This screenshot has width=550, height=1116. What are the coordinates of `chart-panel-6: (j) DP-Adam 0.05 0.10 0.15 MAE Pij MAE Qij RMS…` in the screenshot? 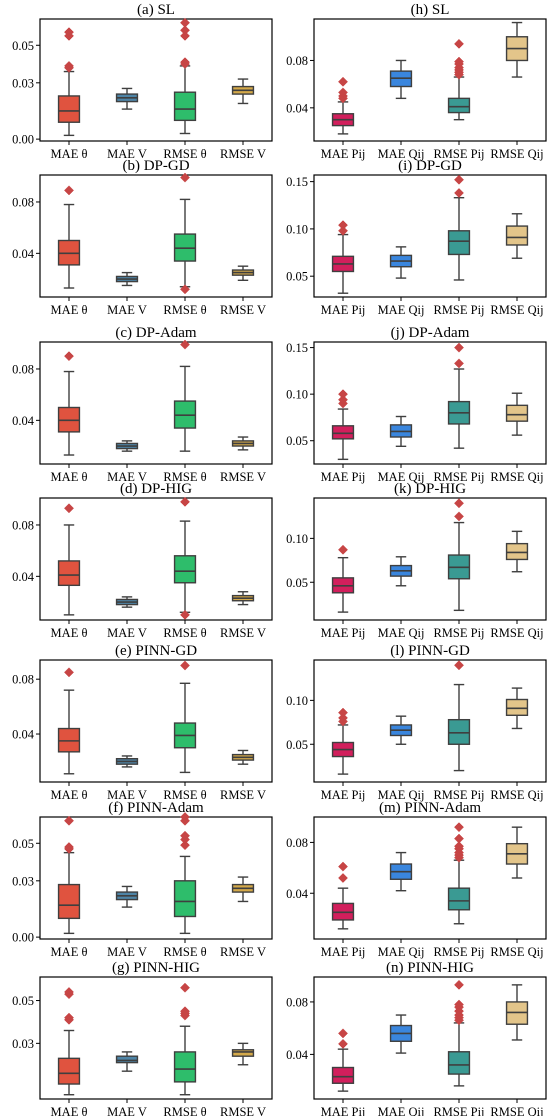 It's located at (416, 404).